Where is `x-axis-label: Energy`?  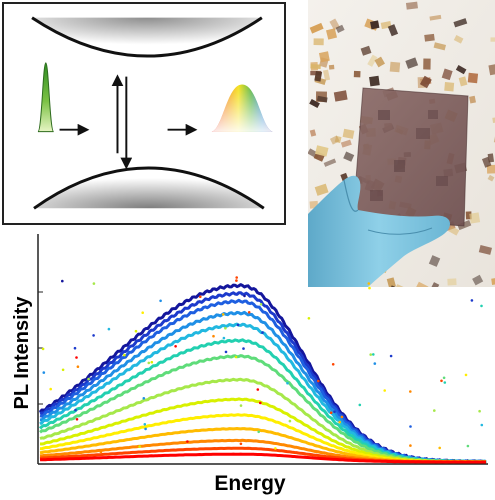
x-axis-label: Energy is located at coordinates (250, 483).